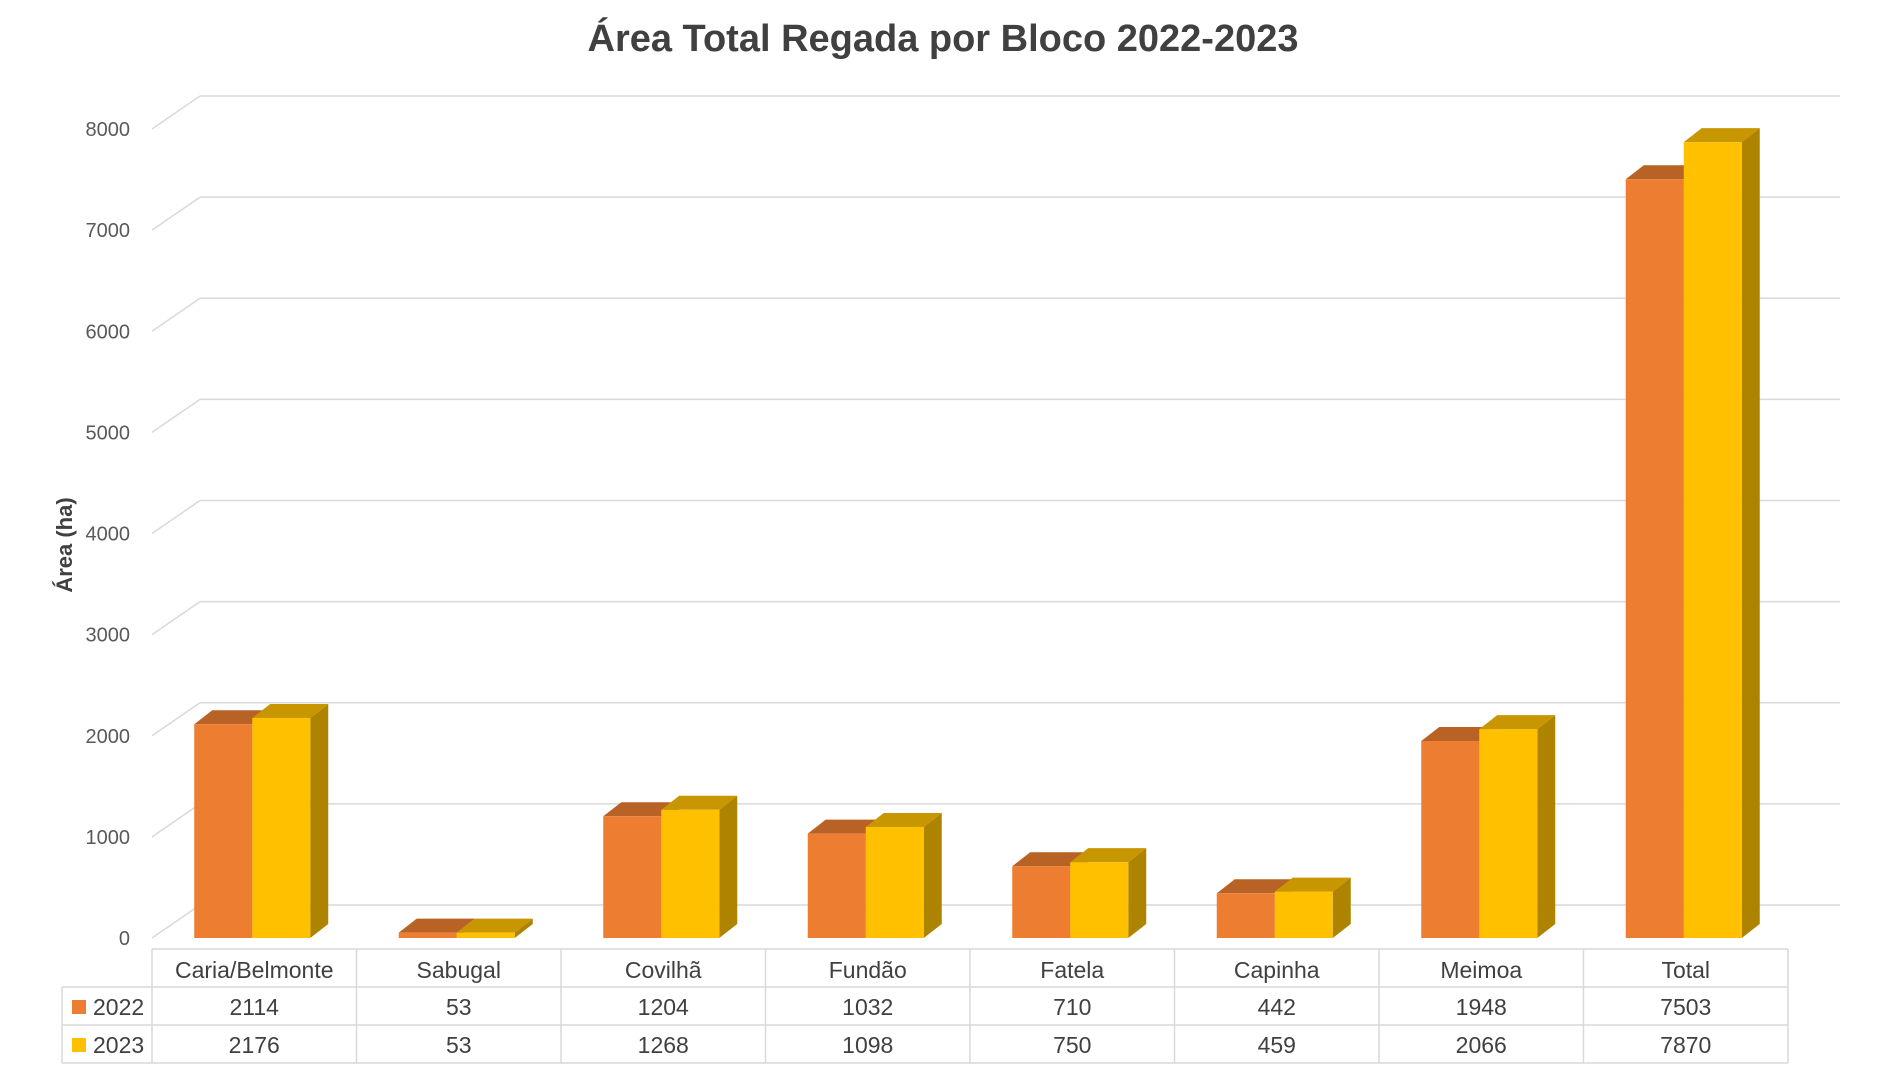  I want to click on category-label: Fundão, so click(868, 970).